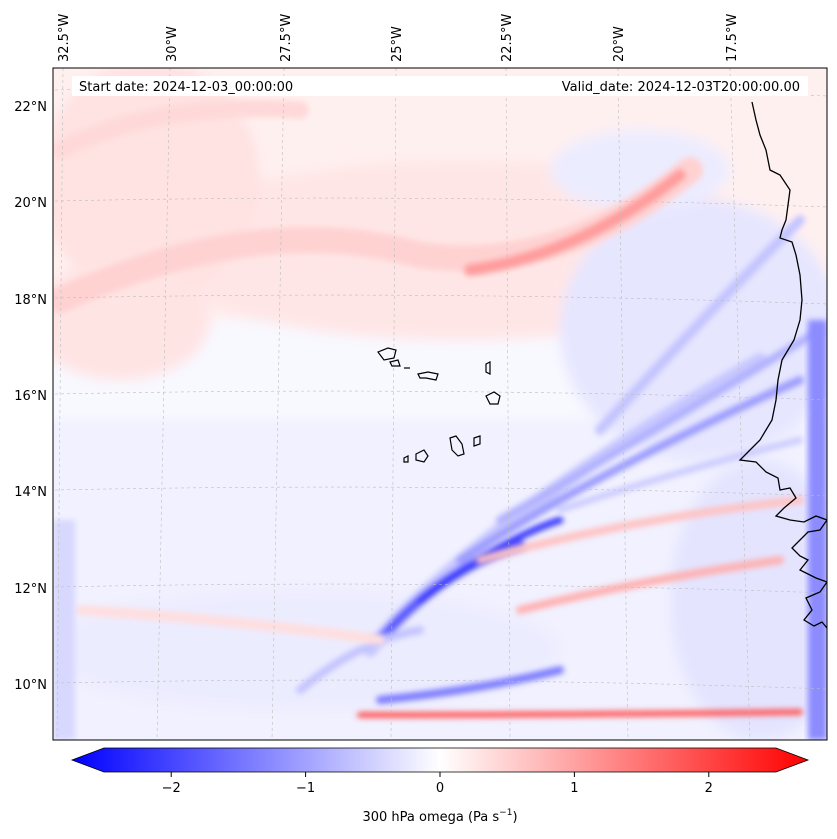 This screenshot has width=837, height=839. I want to click on lat-label: 16°N, so click(30, 396).